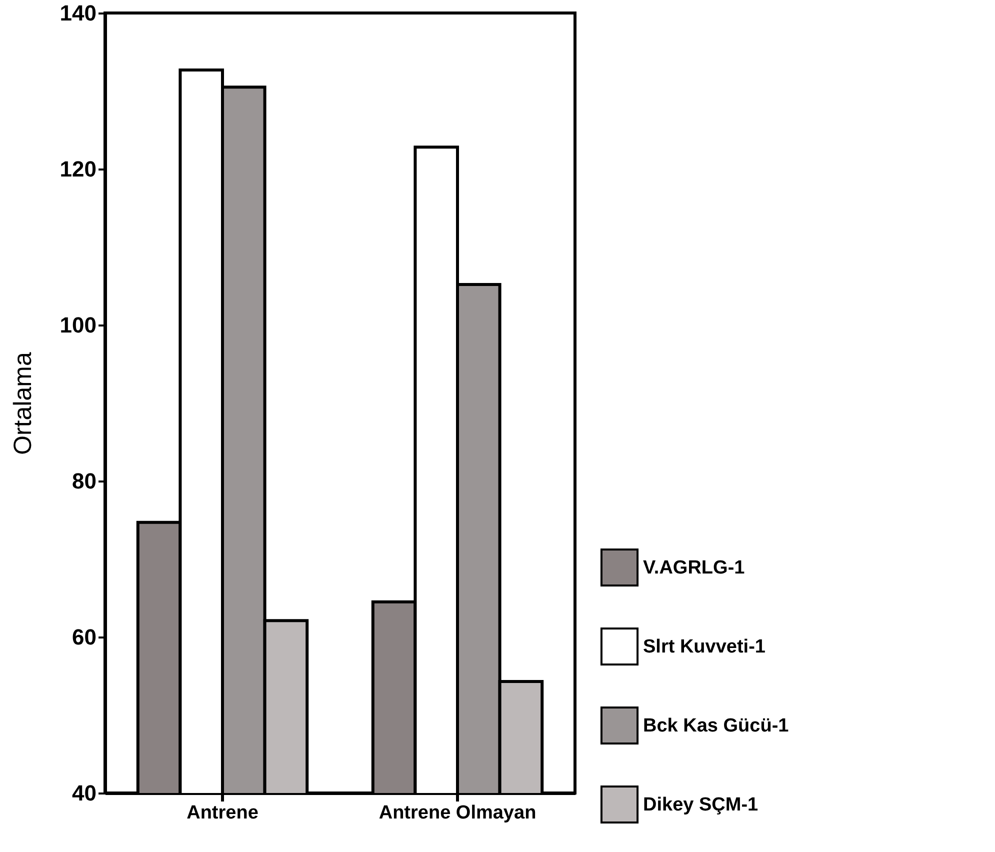 The width and height of the screenshot is (995, 852). Describe the element at coordinates (78, 325) in the screenshot. I see `y-tick-label: 100` at that location.